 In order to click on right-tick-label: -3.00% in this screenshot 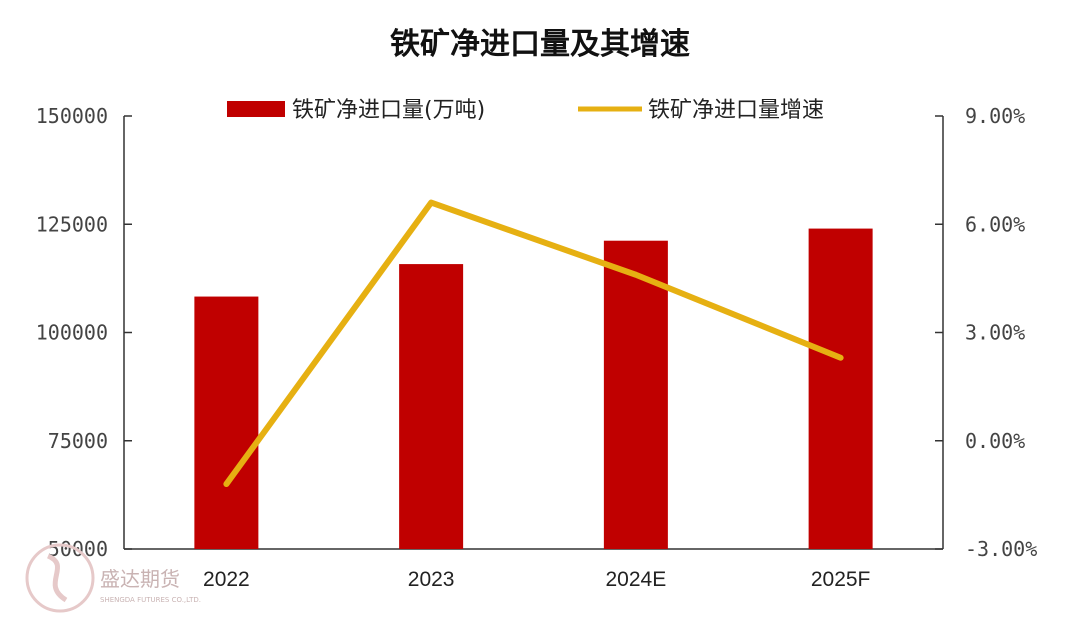, I will do `click(1001, 549)`.